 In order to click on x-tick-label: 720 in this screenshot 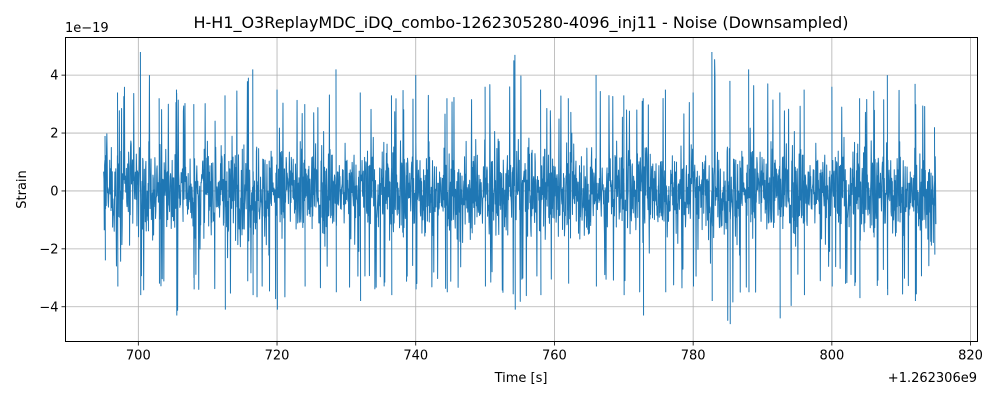, I will do `click(277, 356)`.